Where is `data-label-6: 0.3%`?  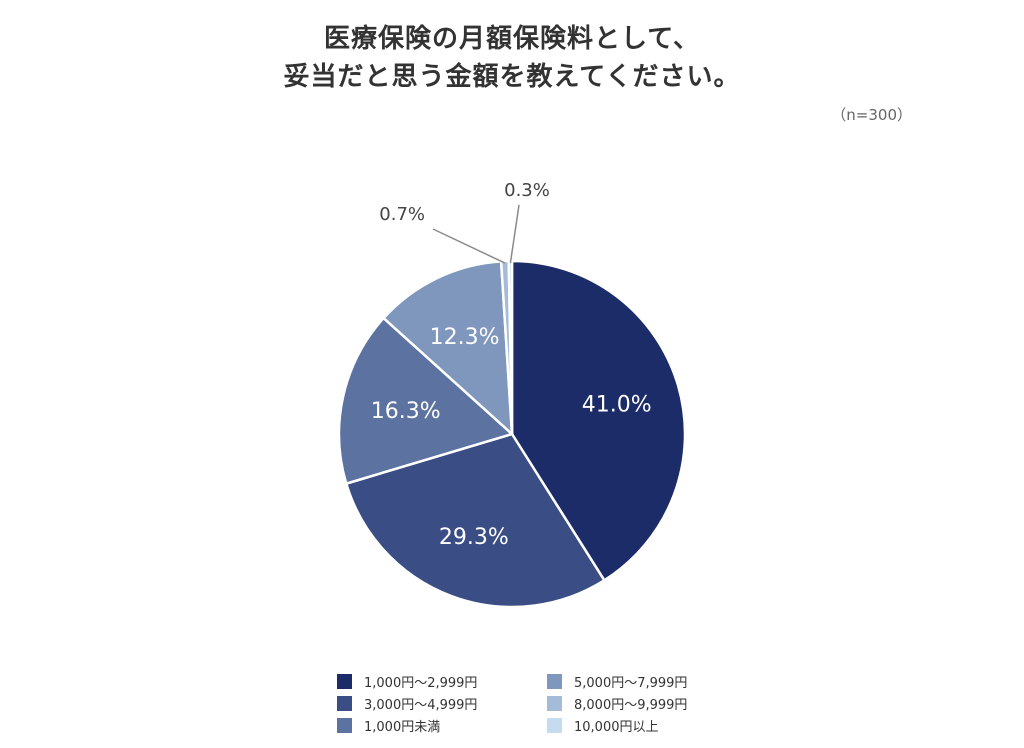
data-label-6: 0.3% is located at coordinates (527, 190).